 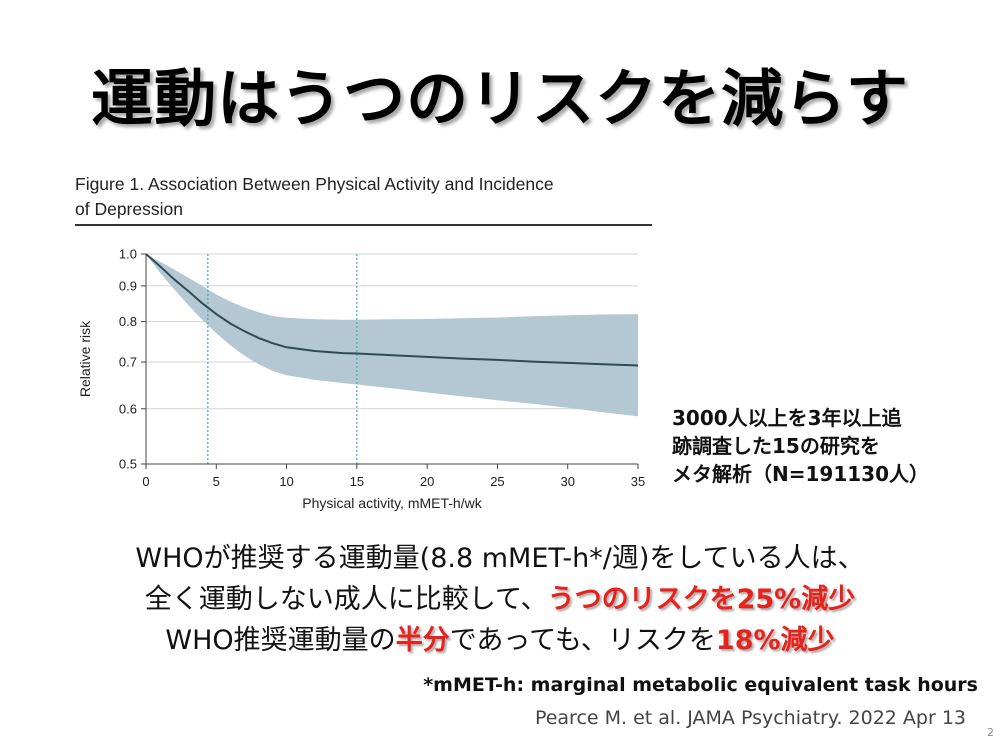 I want to click on y-tick-label-1: 0.6, so click(x=128, y=408).